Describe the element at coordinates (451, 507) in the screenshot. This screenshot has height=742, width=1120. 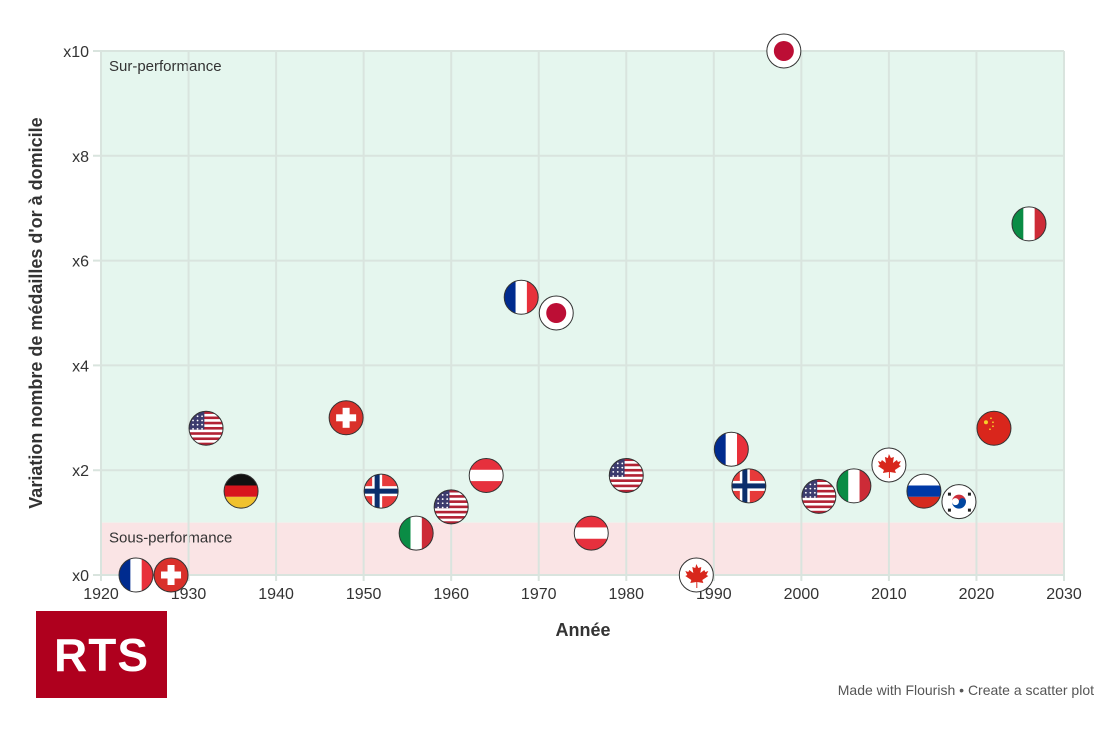
I see `data-point-usa-1960` at that location.